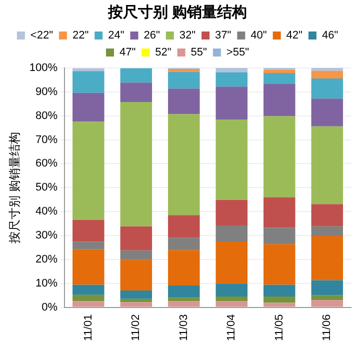 The height and width of the screenshot is (346, 359). I want to click on legend-label: 22", so click(80, 36).